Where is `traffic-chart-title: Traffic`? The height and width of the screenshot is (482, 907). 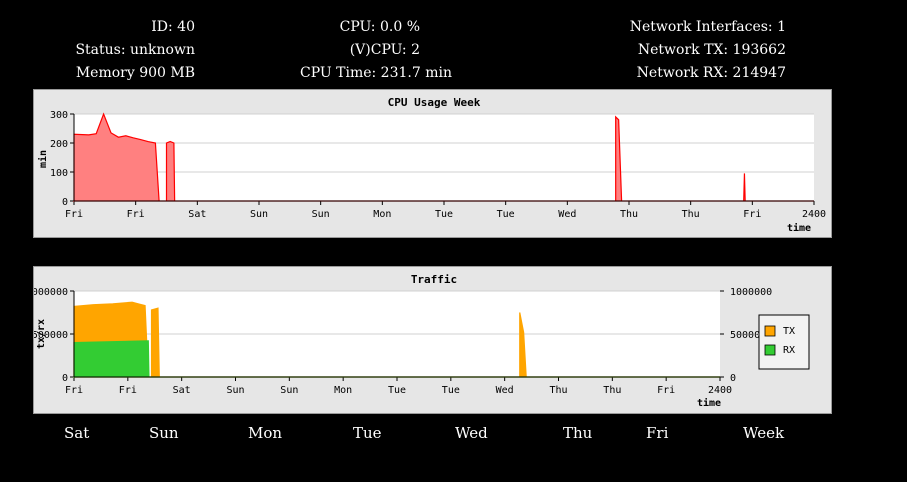 traffic-chart-title: Traffic is located at coordinates (434, 279).